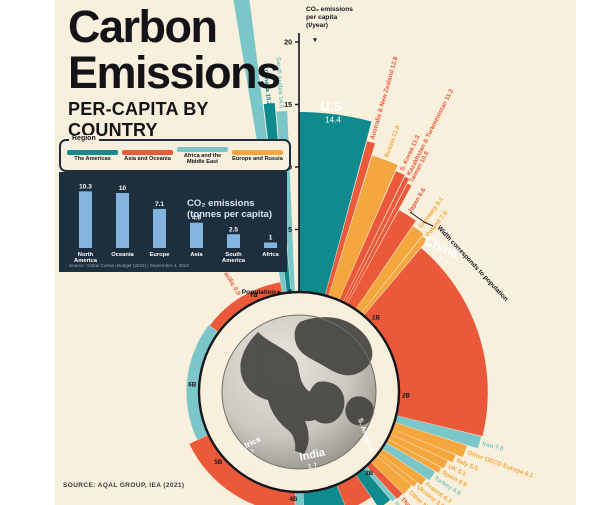 This screenshot has height=505, width=600. Describe the element at coordinates (313, 454) in the screenshot. I see `wedge-label: India` at that location.